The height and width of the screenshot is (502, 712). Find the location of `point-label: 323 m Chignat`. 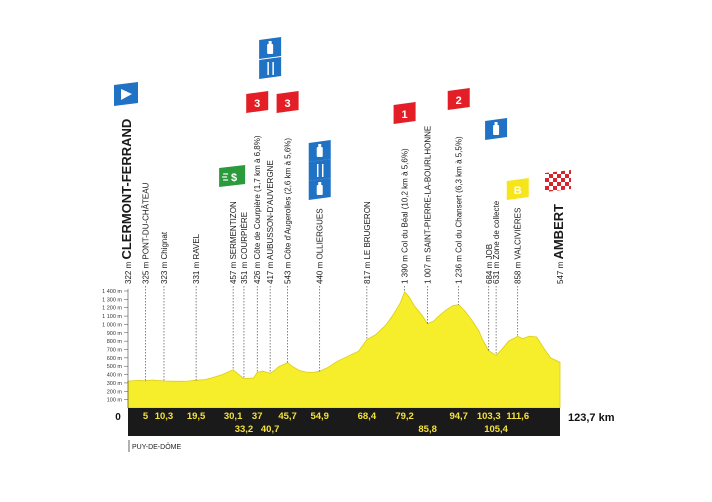

point-label: 323 m Chignat is located at coordinates (164, 257).